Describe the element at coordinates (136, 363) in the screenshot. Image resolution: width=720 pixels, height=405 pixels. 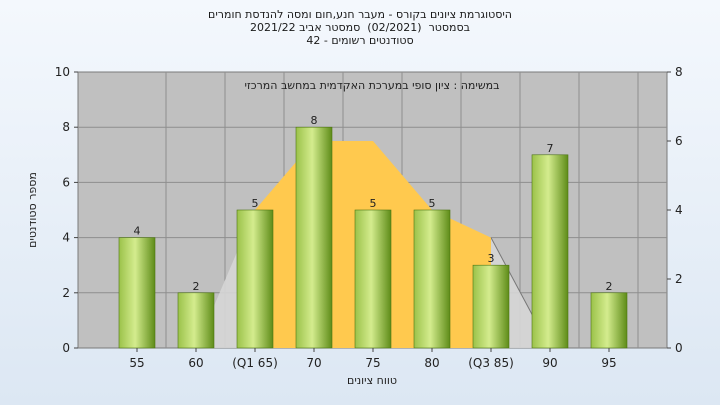
I see `x-tick-label: 55` at that location.